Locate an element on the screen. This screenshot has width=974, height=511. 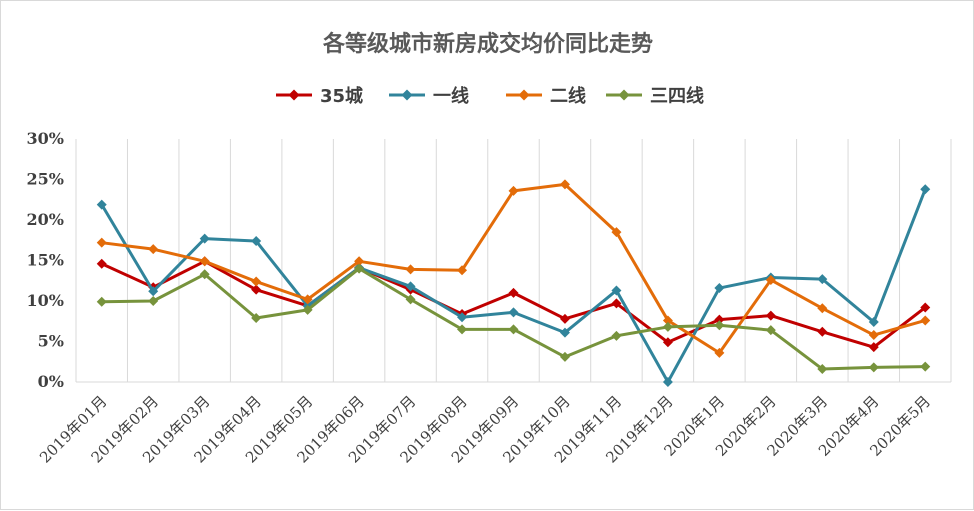
legend-label: 35城 is located at coordinates (341, 96).